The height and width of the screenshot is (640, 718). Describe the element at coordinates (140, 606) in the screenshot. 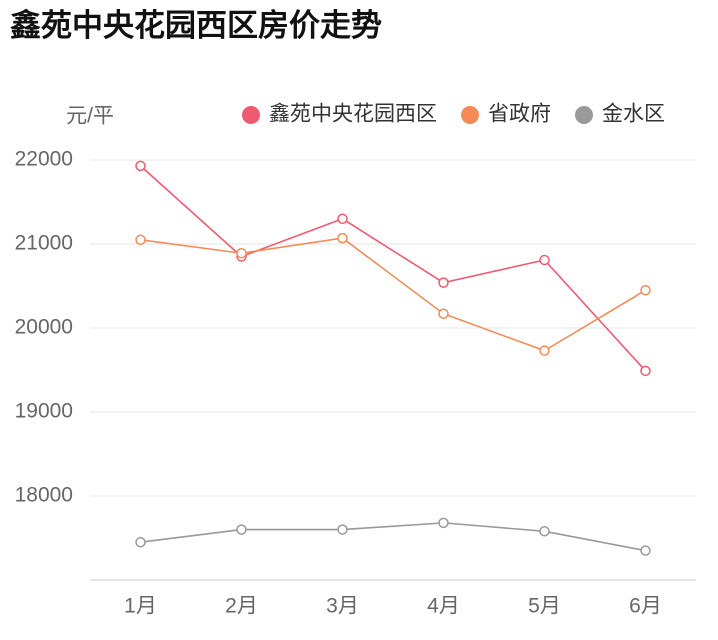

I see `x-tick-label: 1月` at that location.